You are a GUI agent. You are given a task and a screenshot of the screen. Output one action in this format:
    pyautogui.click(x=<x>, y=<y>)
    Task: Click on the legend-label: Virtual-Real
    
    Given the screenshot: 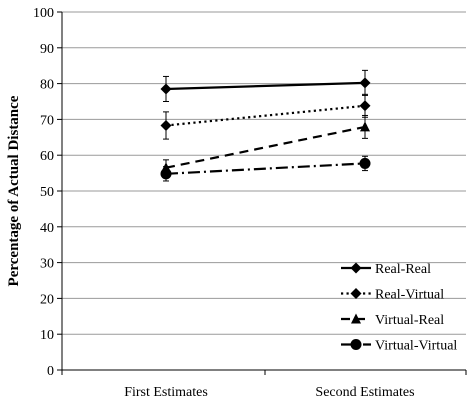 What is the action you would take?
    pyautogui.click(x=409, y=320)
    